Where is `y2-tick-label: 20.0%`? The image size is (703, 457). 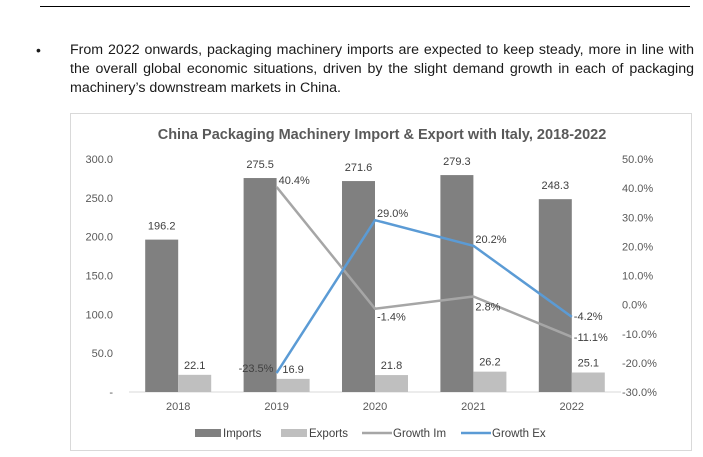
y2-tick-label: 20.0% is located at coordinates (637, 247).